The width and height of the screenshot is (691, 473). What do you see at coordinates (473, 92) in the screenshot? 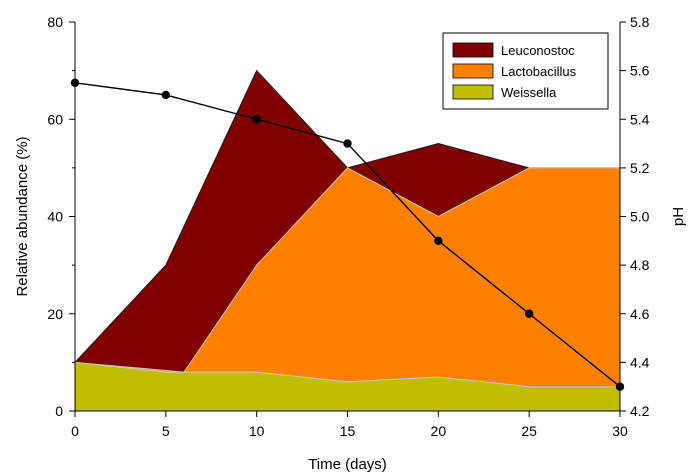
I see `legend-swatch-weissella` at bounding box center [473, 92].